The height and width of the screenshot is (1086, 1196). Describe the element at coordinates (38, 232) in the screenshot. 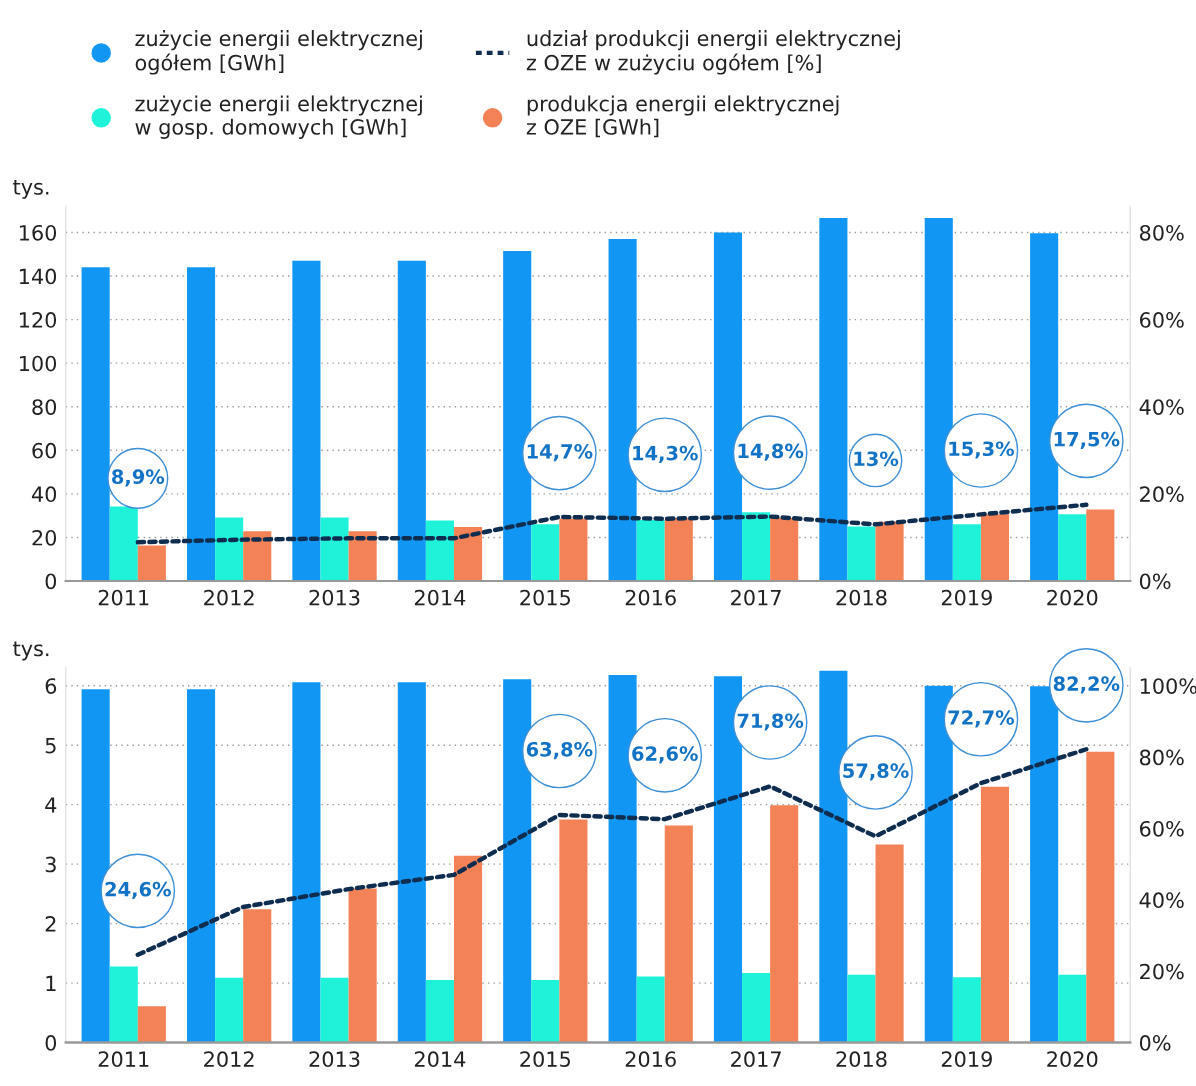

I see `y-tick-label: 160` at that location.